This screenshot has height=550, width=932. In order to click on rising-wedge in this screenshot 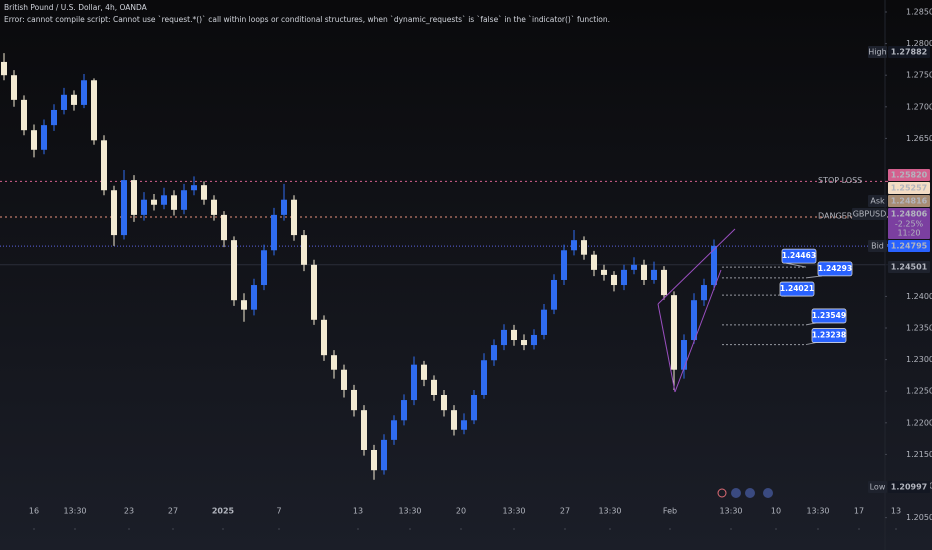, I will do `click(696, 310)`.